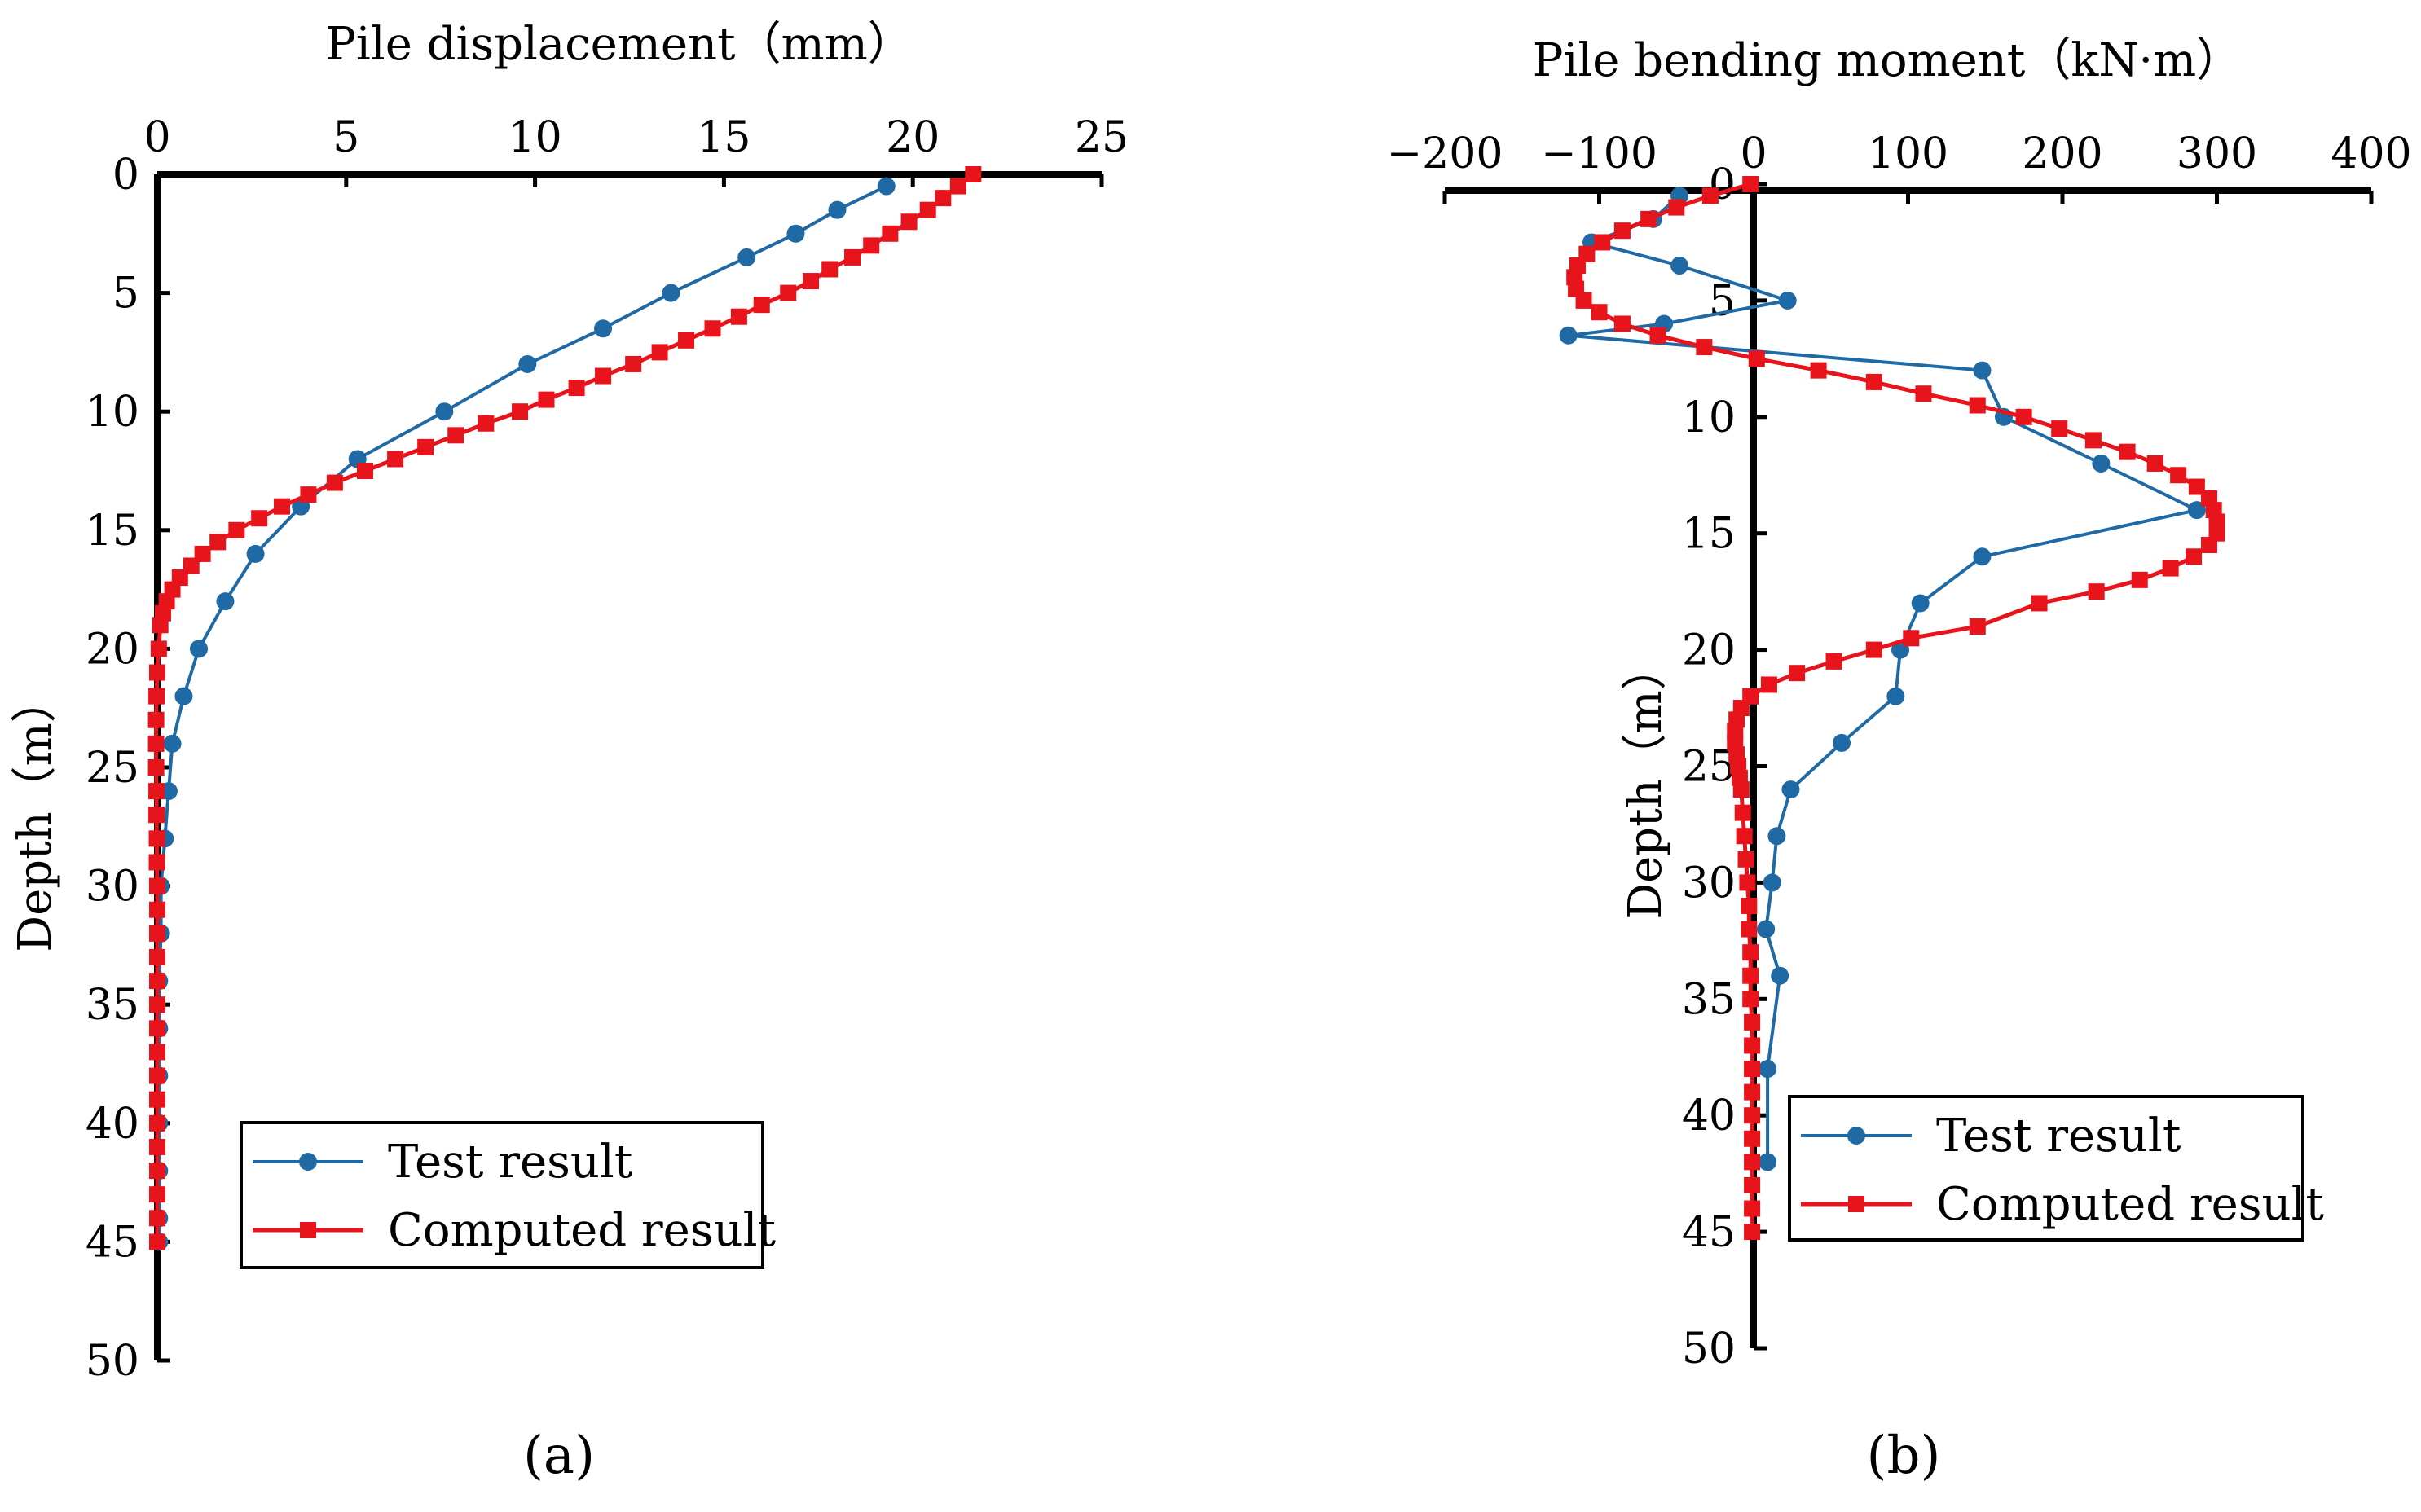  Describe the element at coordinates (2056, 1168) in the screenshot. I see `legend: Test result Computed result` at that location.